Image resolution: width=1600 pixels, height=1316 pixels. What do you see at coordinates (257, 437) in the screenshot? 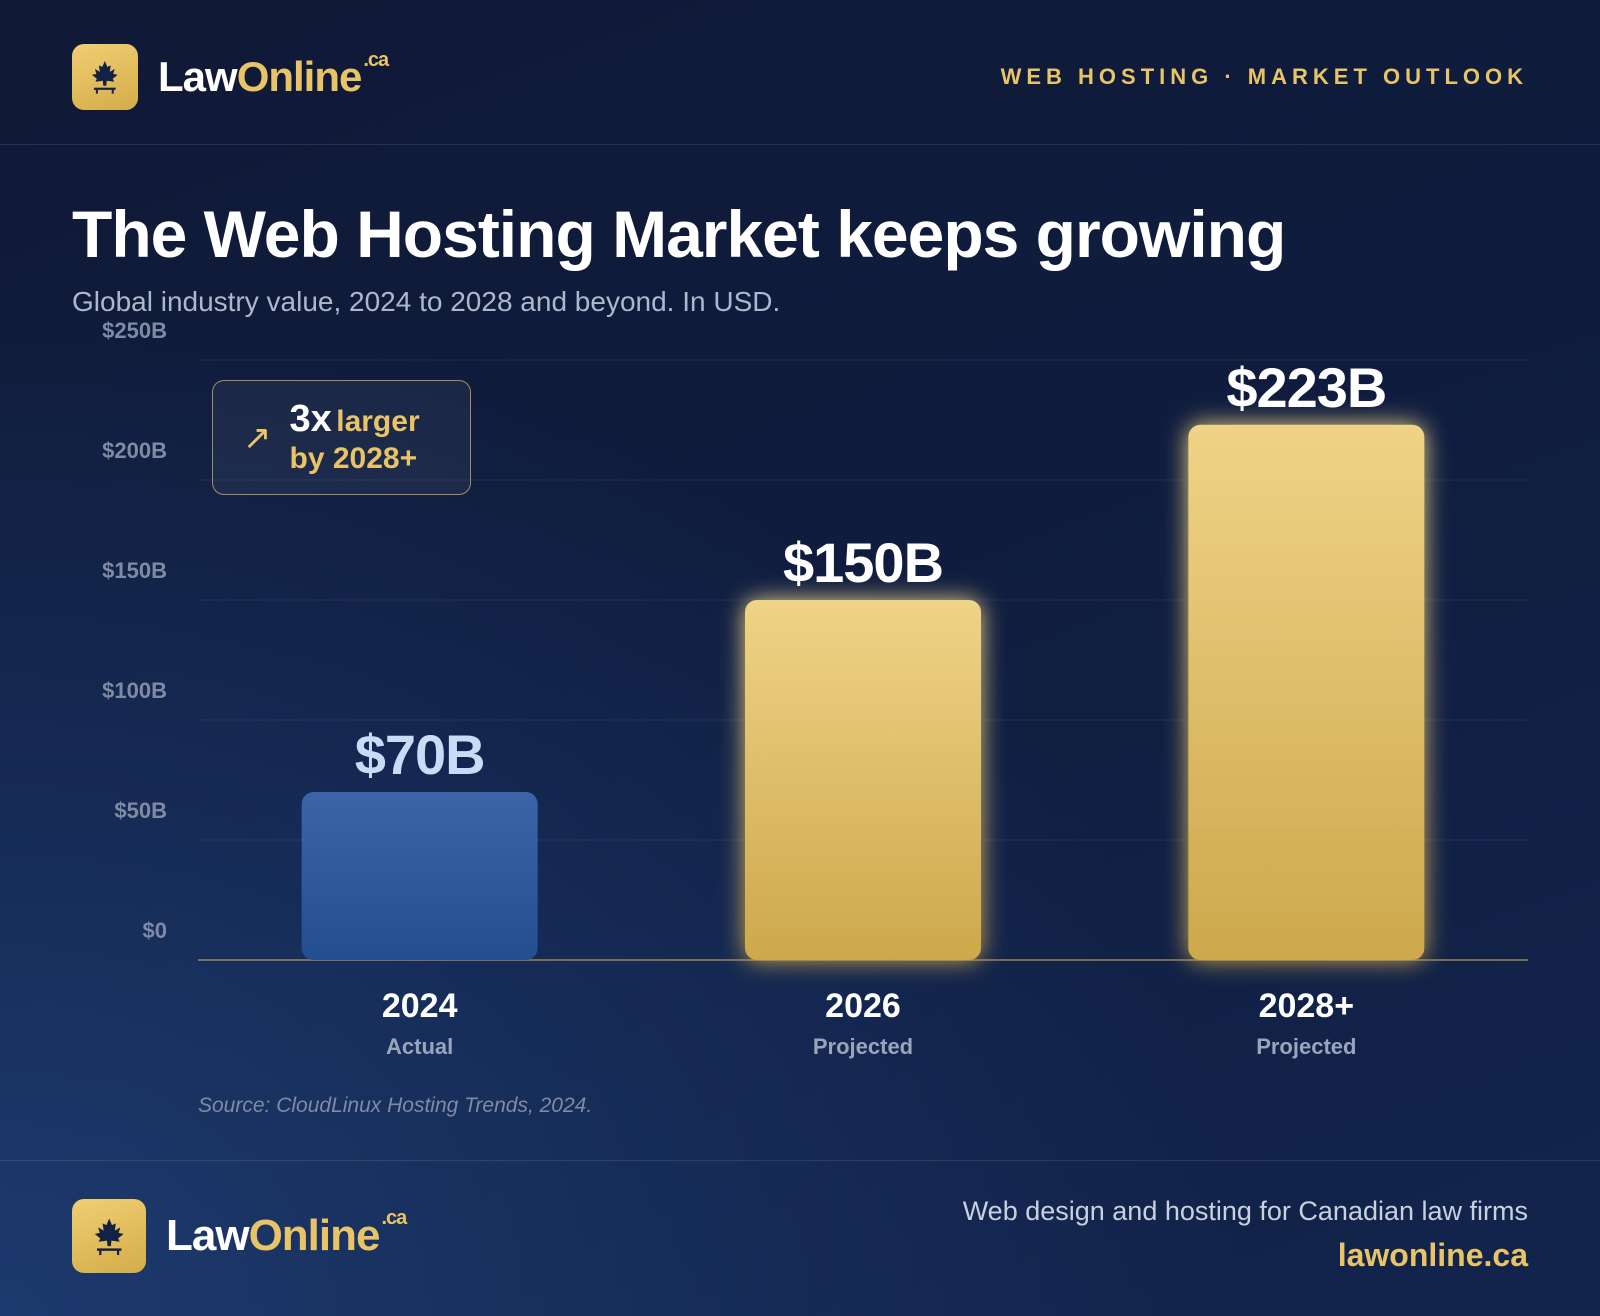
I see `arrow-up-right-icon: ↗` at bounding box center [257, 437].